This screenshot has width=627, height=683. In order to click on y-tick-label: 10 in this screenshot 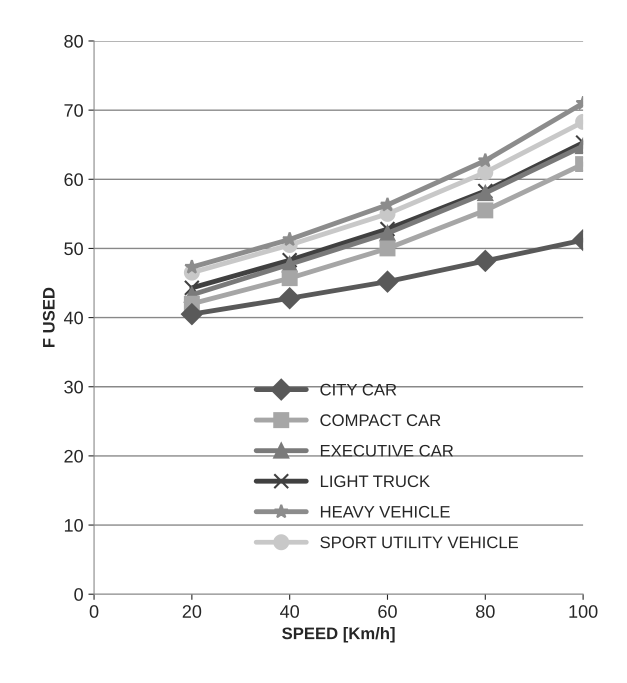, I will do `click(73, 525)`.